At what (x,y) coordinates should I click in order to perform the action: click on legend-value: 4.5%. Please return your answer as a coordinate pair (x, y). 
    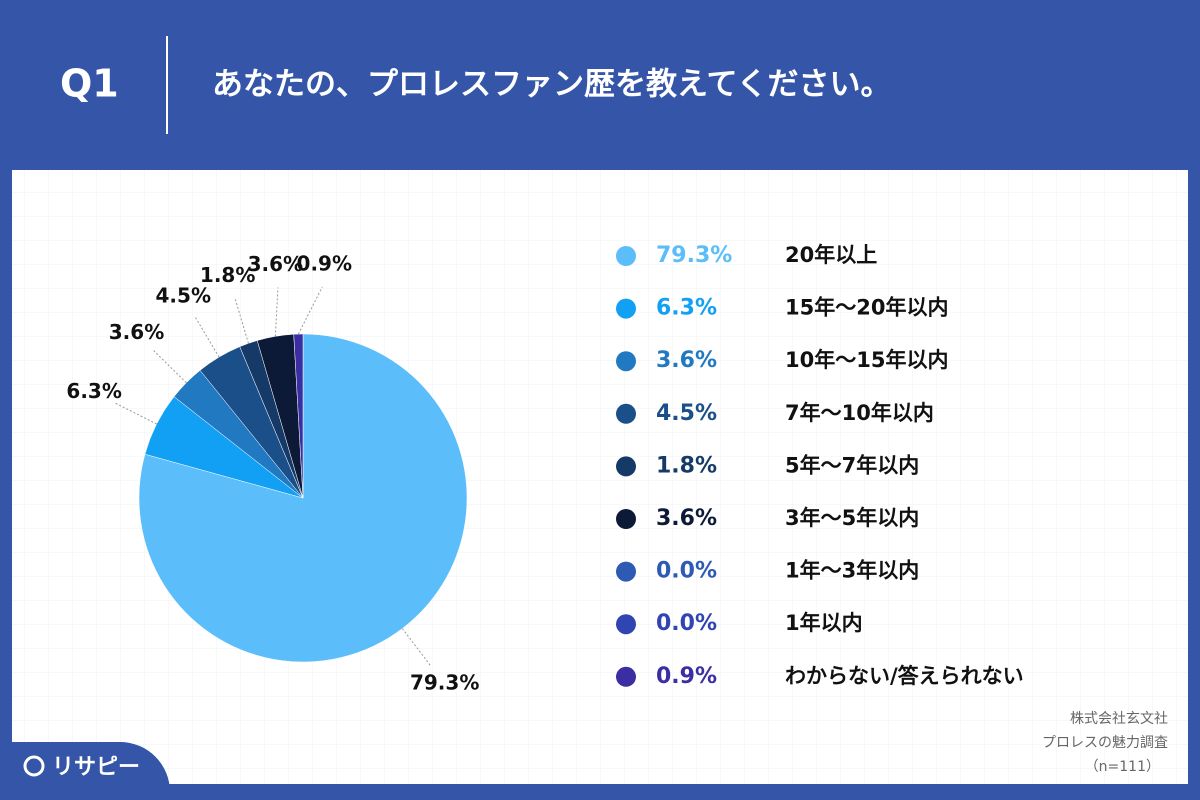
    Looking at the image, I should click on (686, 413).